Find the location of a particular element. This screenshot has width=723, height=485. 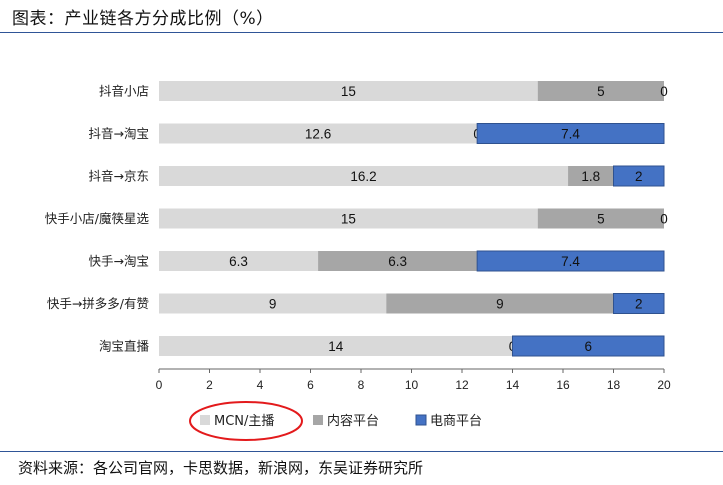

x-axis: 0 2 4 6 8 10 12 14 16 18 20 is located at coordinates (413, 380).